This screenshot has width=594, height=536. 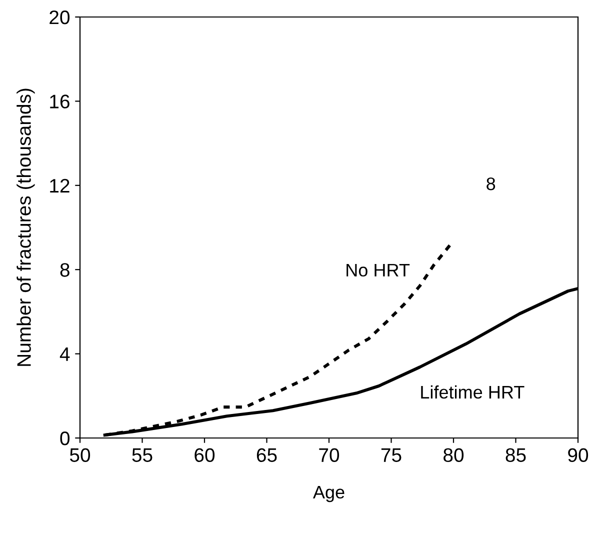 What do you see at coordinates (60, 17) in the screenshot?
I see `y-tick-label: 20` at bounding box center [60, 17].